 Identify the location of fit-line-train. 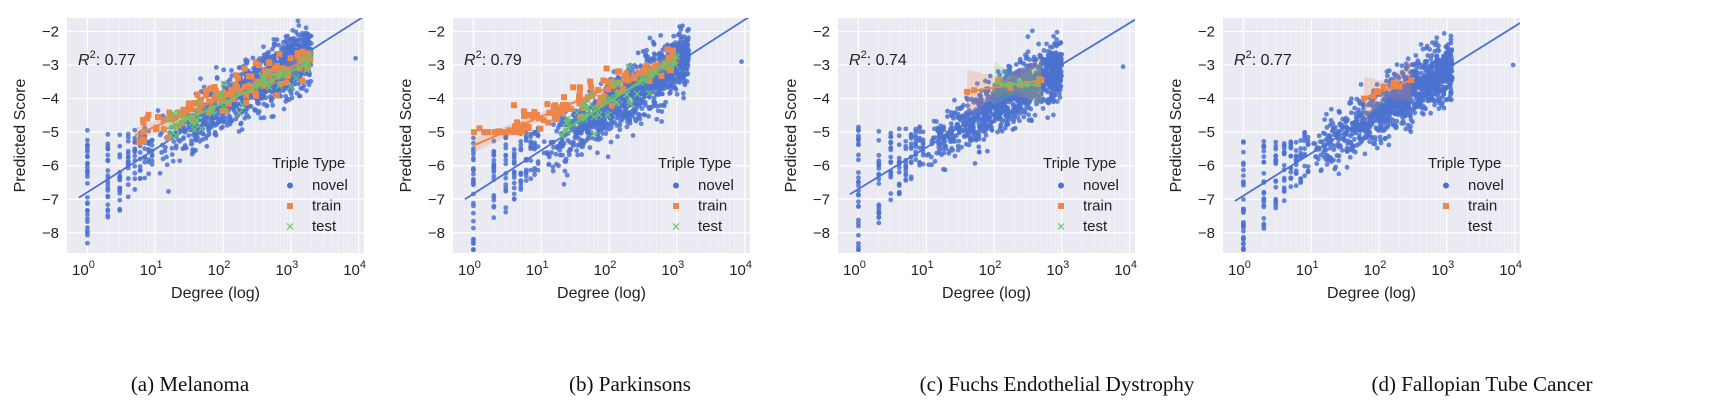
(575, 102).